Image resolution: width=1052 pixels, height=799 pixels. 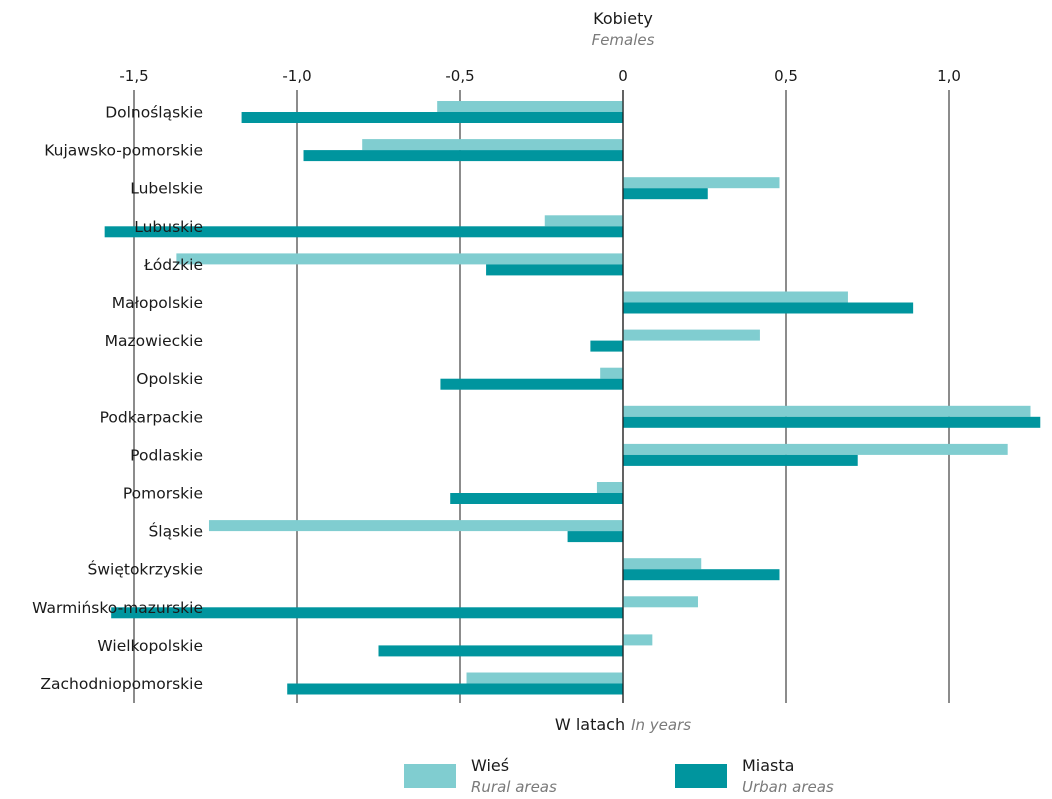 I want to click on x-tick-label: -1,0, so click(x=296, y=76).